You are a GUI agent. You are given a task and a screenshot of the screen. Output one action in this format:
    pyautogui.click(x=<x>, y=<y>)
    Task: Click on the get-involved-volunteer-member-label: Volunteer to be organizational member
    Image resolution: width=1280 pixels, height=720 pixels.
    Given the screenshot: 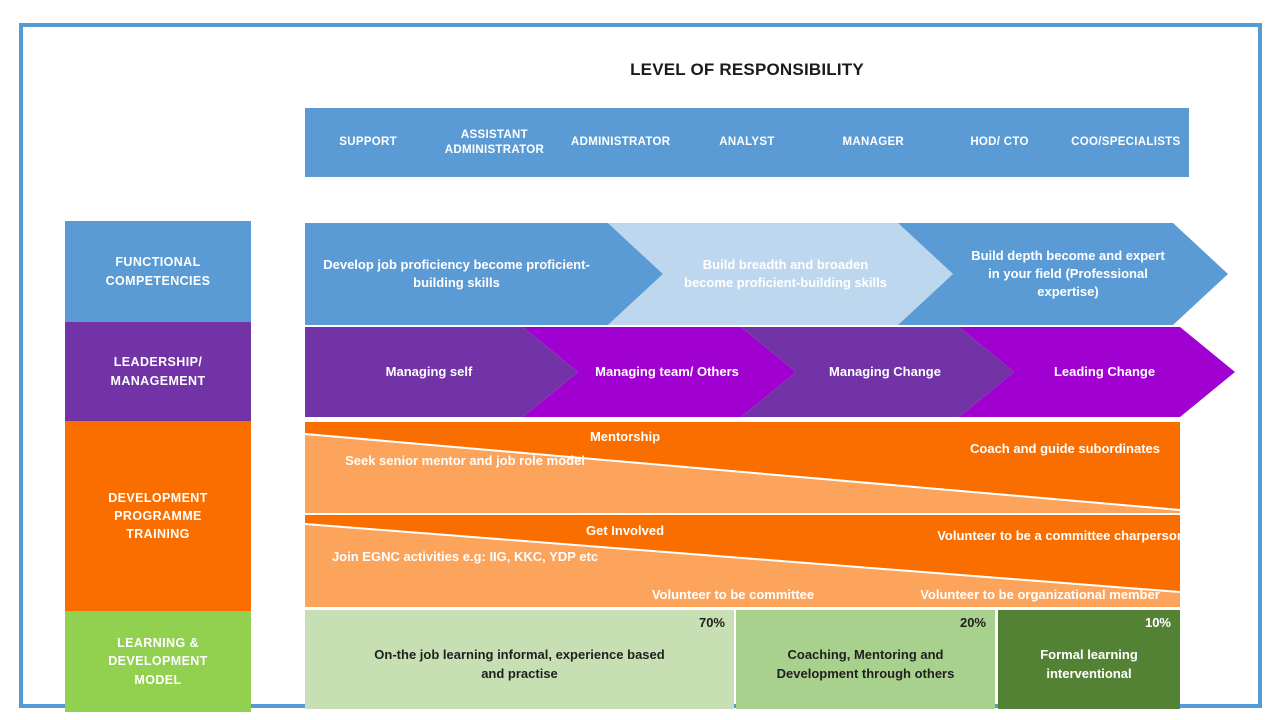 What is the action you would take?
    pyautogui.click(x=1040, y=594)
    